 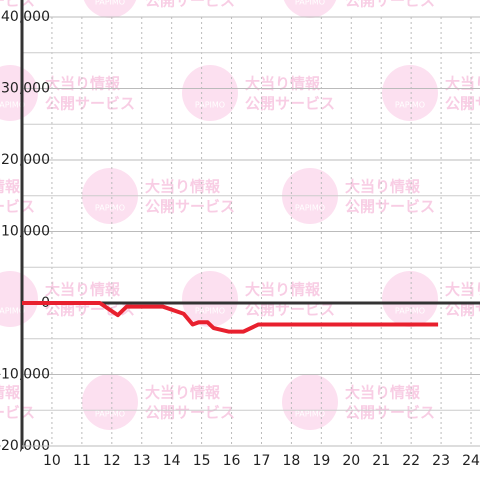 What do you see at coordinates (172, 461) in the screenshot?
I see `x-tick-label: 14` at bounding box center [172, 461].